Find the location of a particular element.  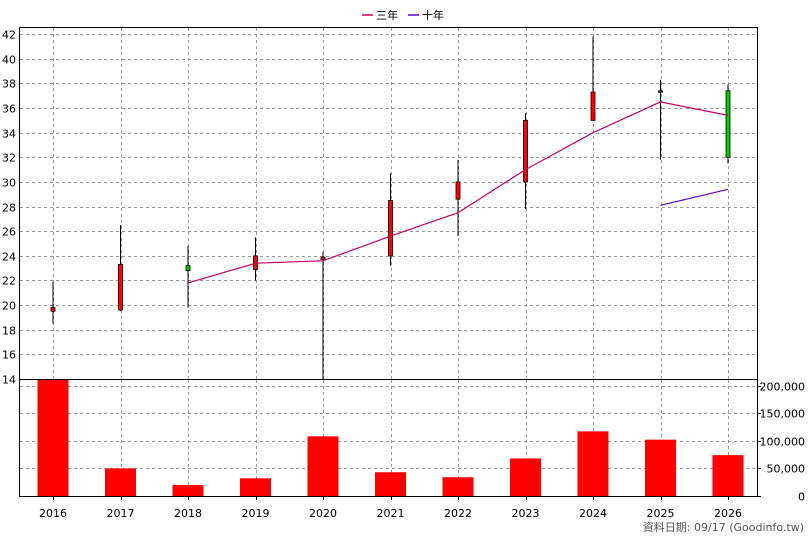

volume-tick-label: 0 is located at coordinates (801, 497).